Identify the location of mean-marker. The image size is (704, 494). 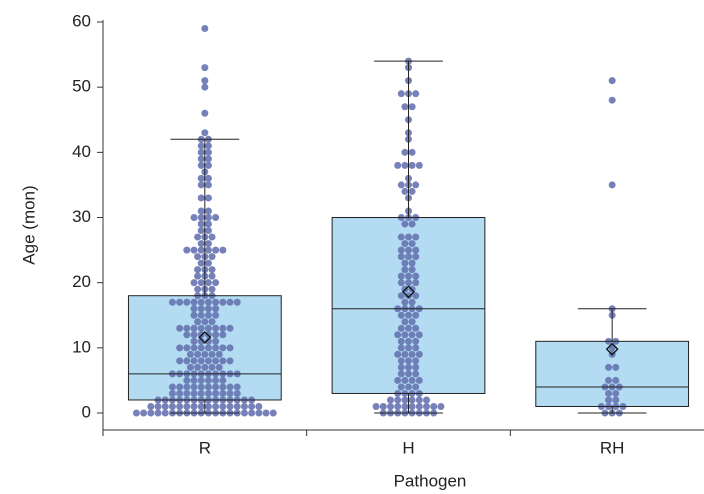
(205, 337).